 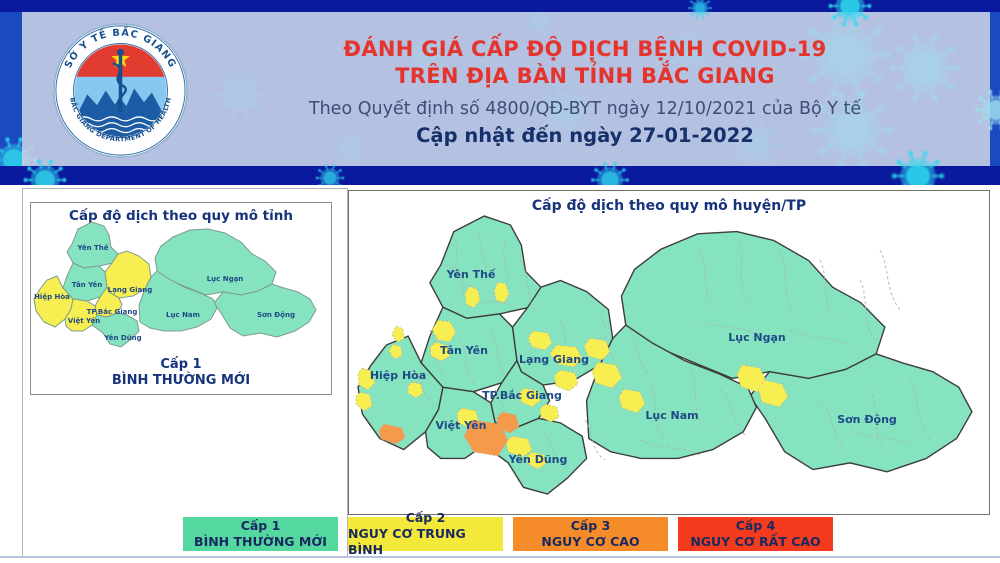 What do you see at coordinates (590, 525) in the screenshot?
I see `legend-level-label: Cấp 3` at bounding box center [590, 525].